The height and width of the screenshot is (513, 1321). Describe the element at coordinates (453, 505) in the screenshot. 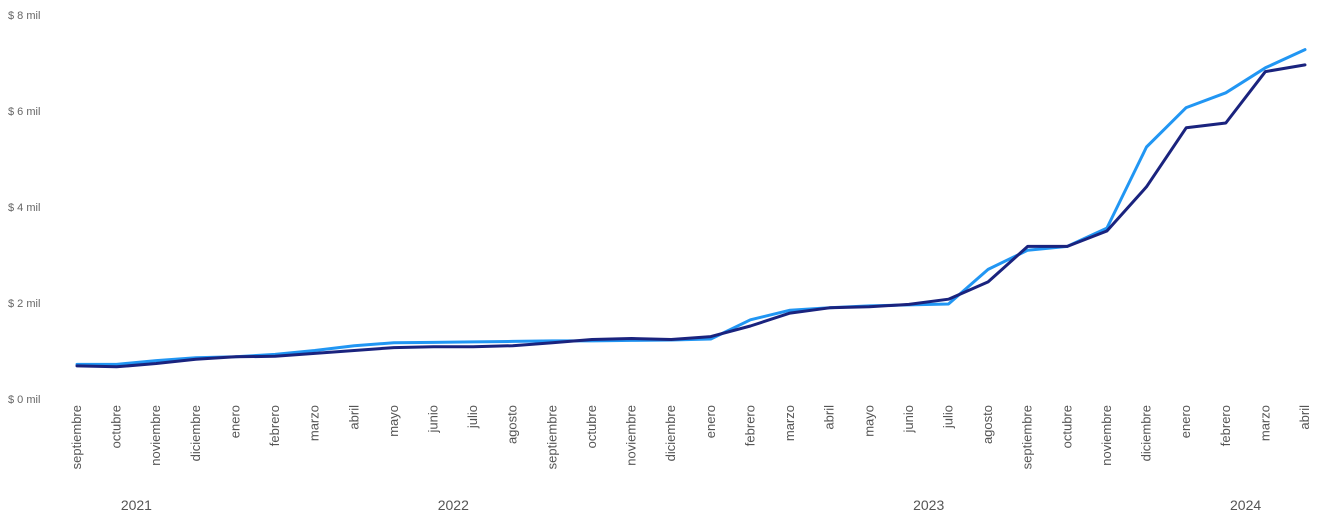

I see `year-label: 2022` at that location.